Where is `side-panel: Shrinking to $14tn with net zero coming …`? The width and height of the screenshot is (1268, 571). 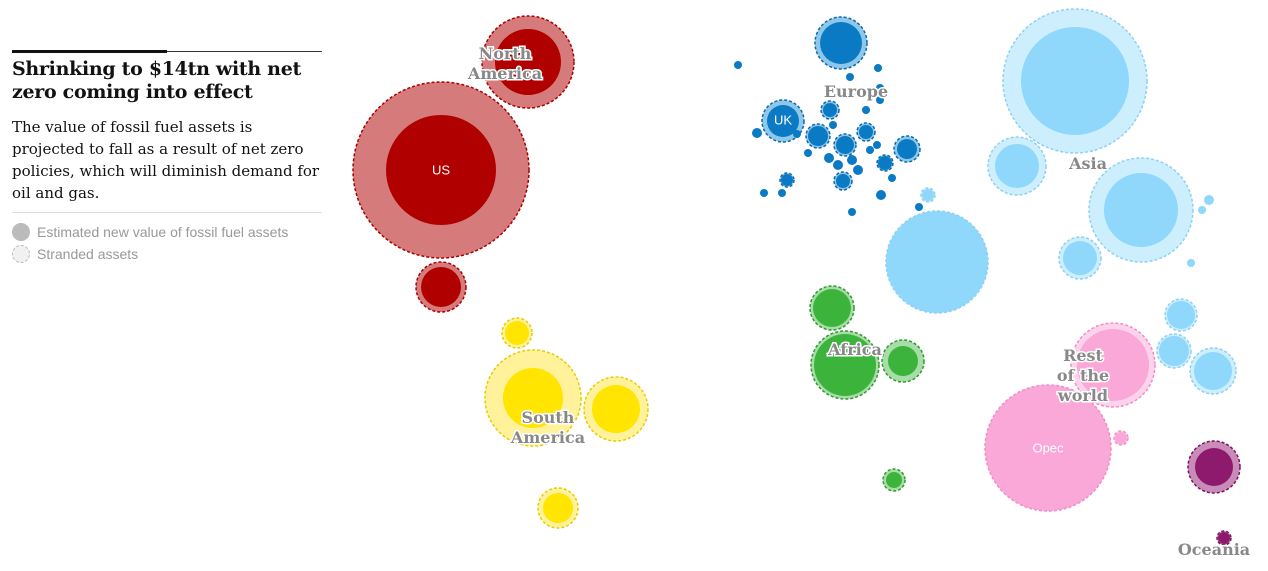 side-panel: Shrinking to $14tn with net zero coming … is located at coordinates (167, 157).